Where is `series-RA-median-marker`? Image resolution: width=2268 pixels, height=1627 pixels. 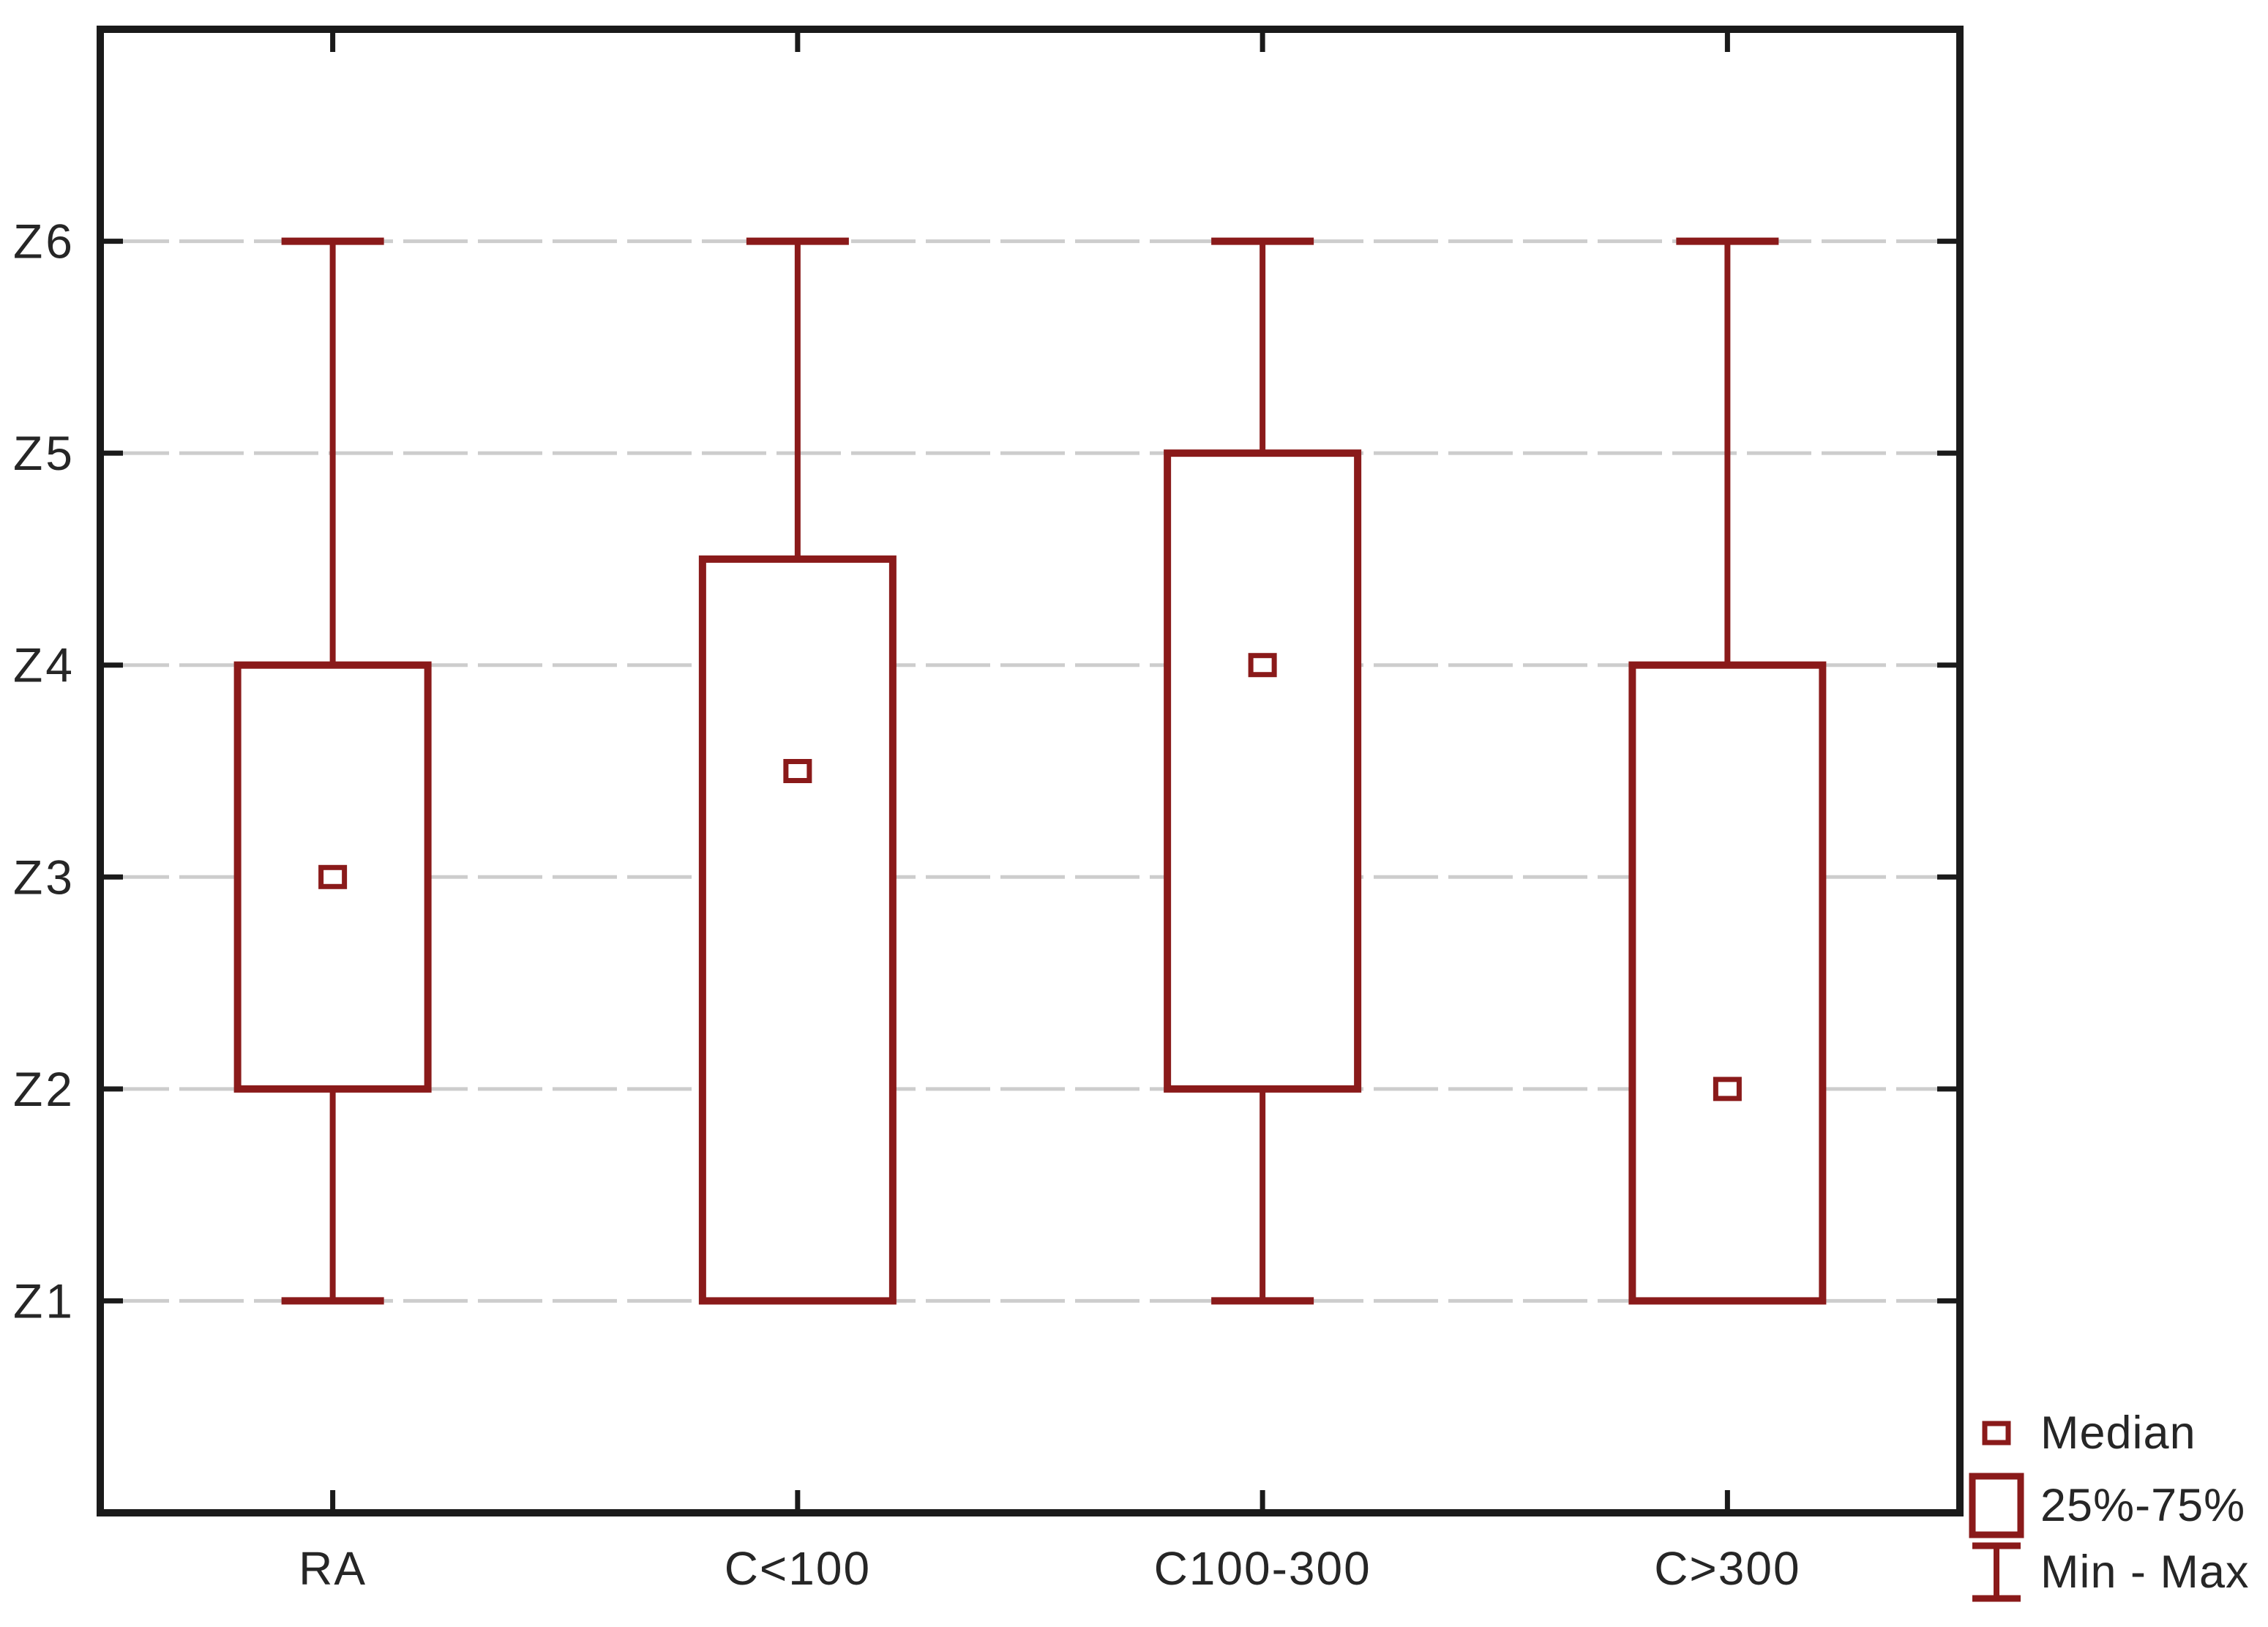 series-RA-median-marker is located at coordinates (333, 876).